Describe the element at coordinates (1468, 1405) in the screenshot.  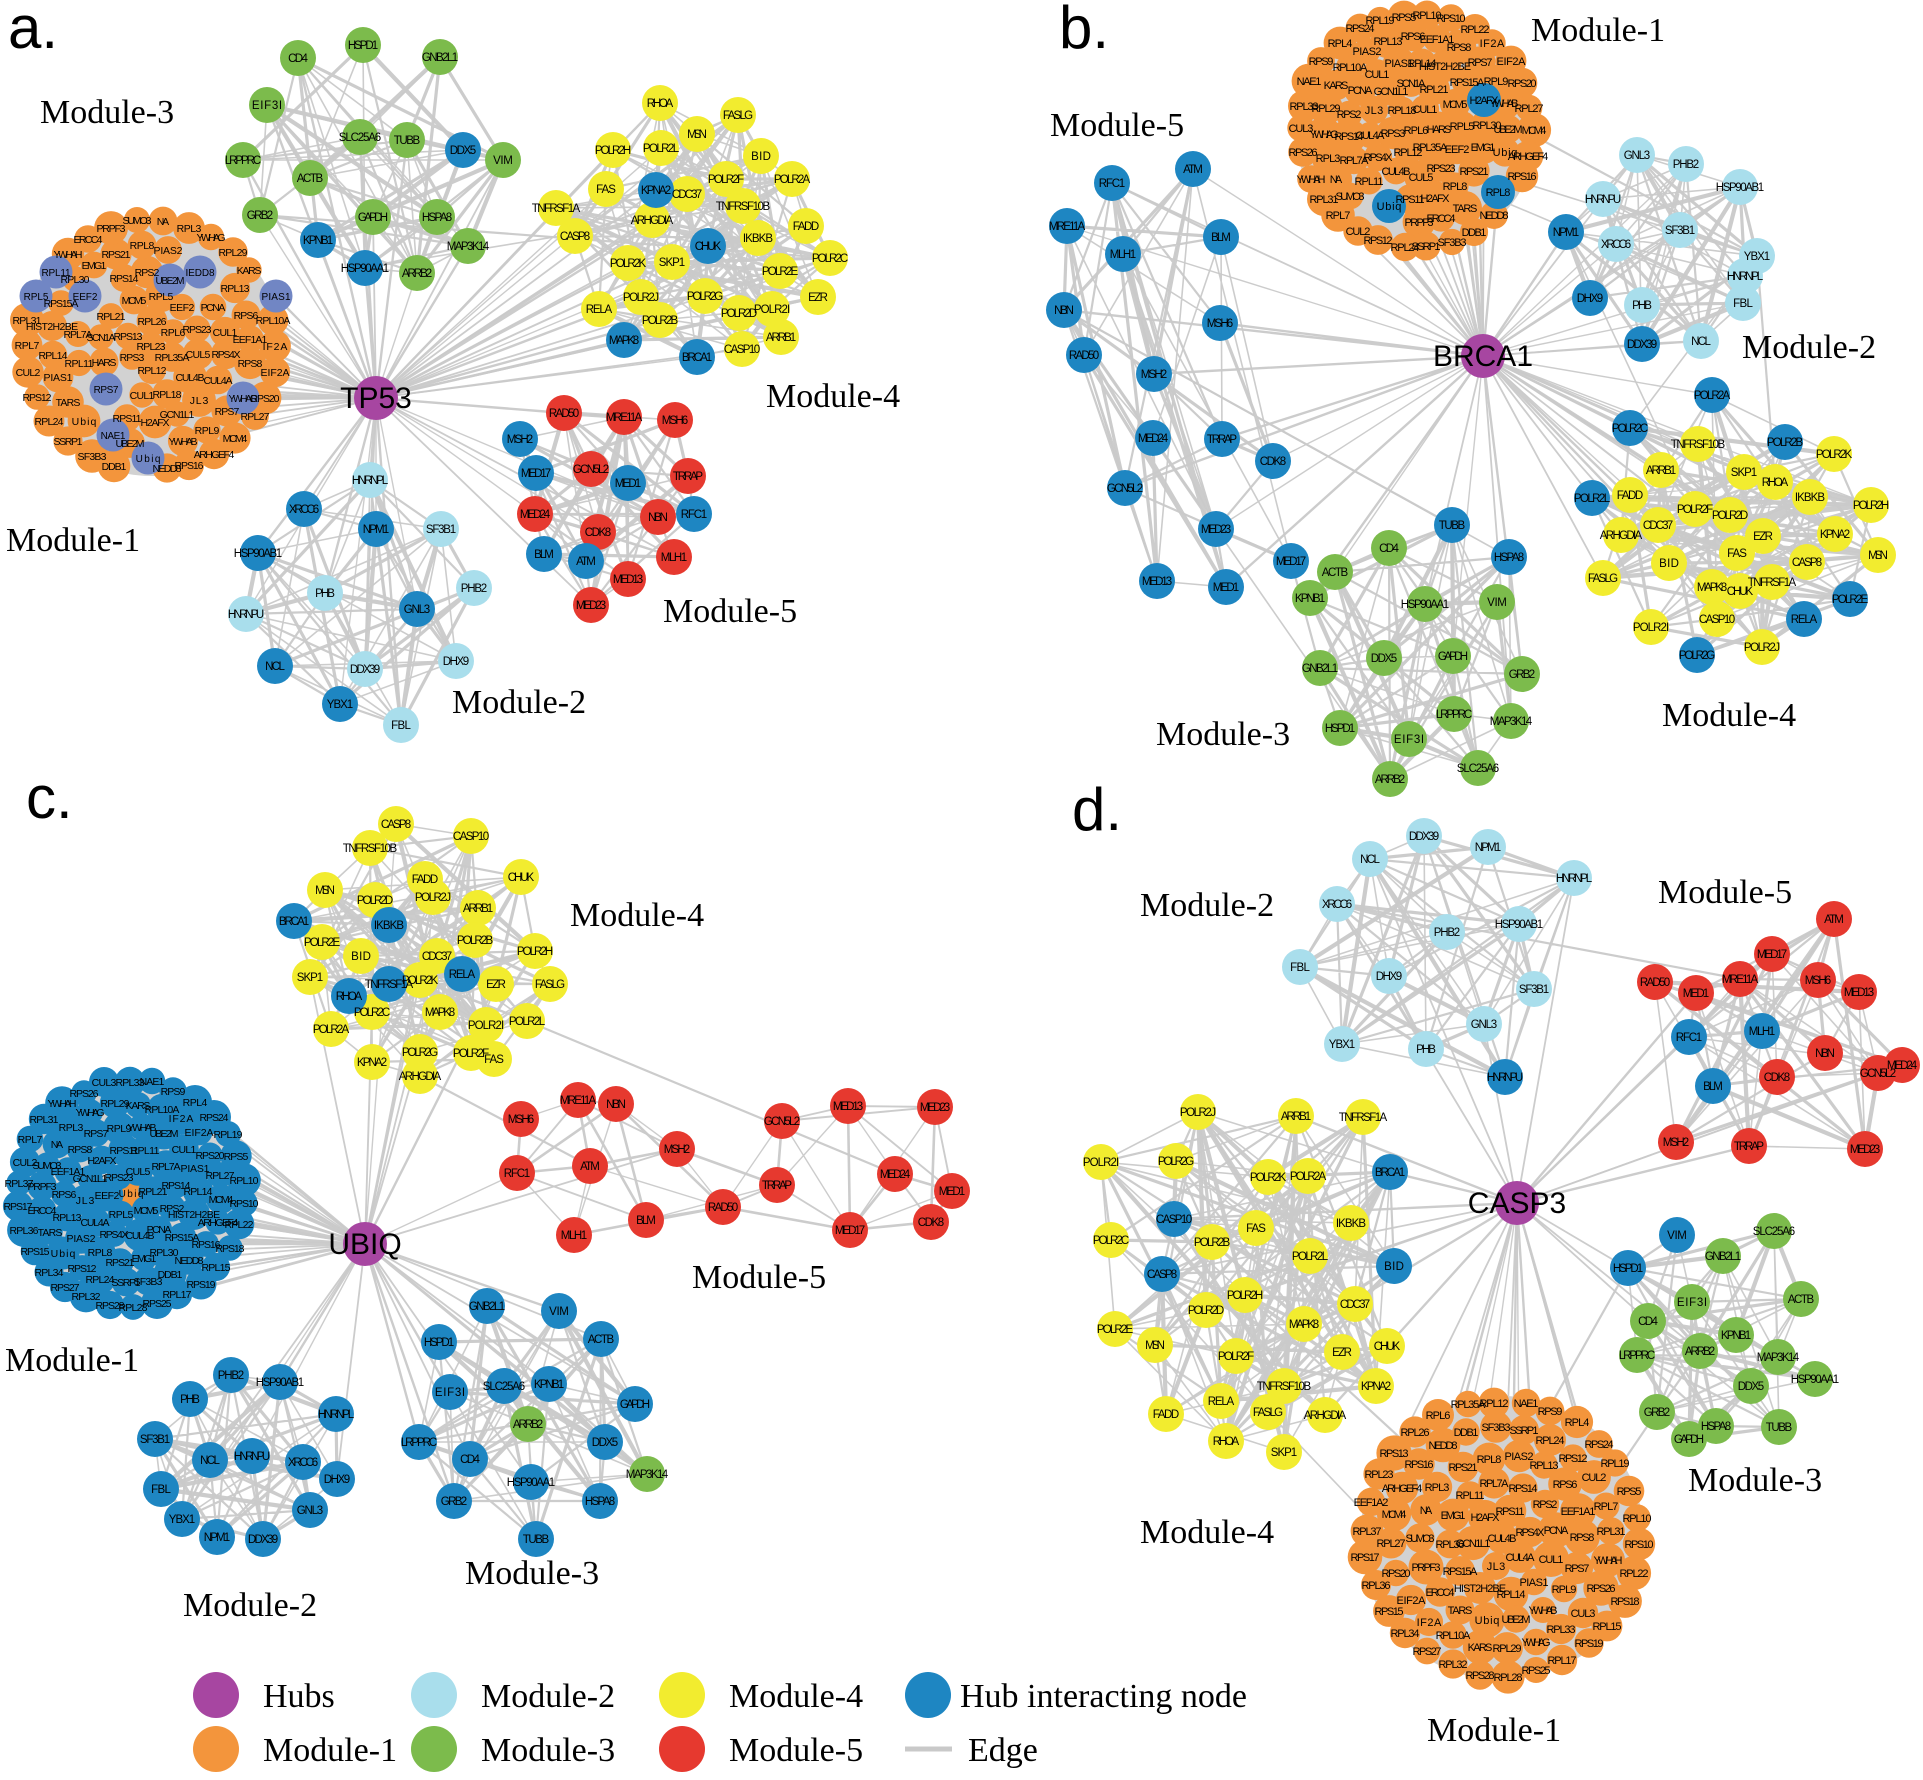
I see `svg-text: RPL35A` at that location.